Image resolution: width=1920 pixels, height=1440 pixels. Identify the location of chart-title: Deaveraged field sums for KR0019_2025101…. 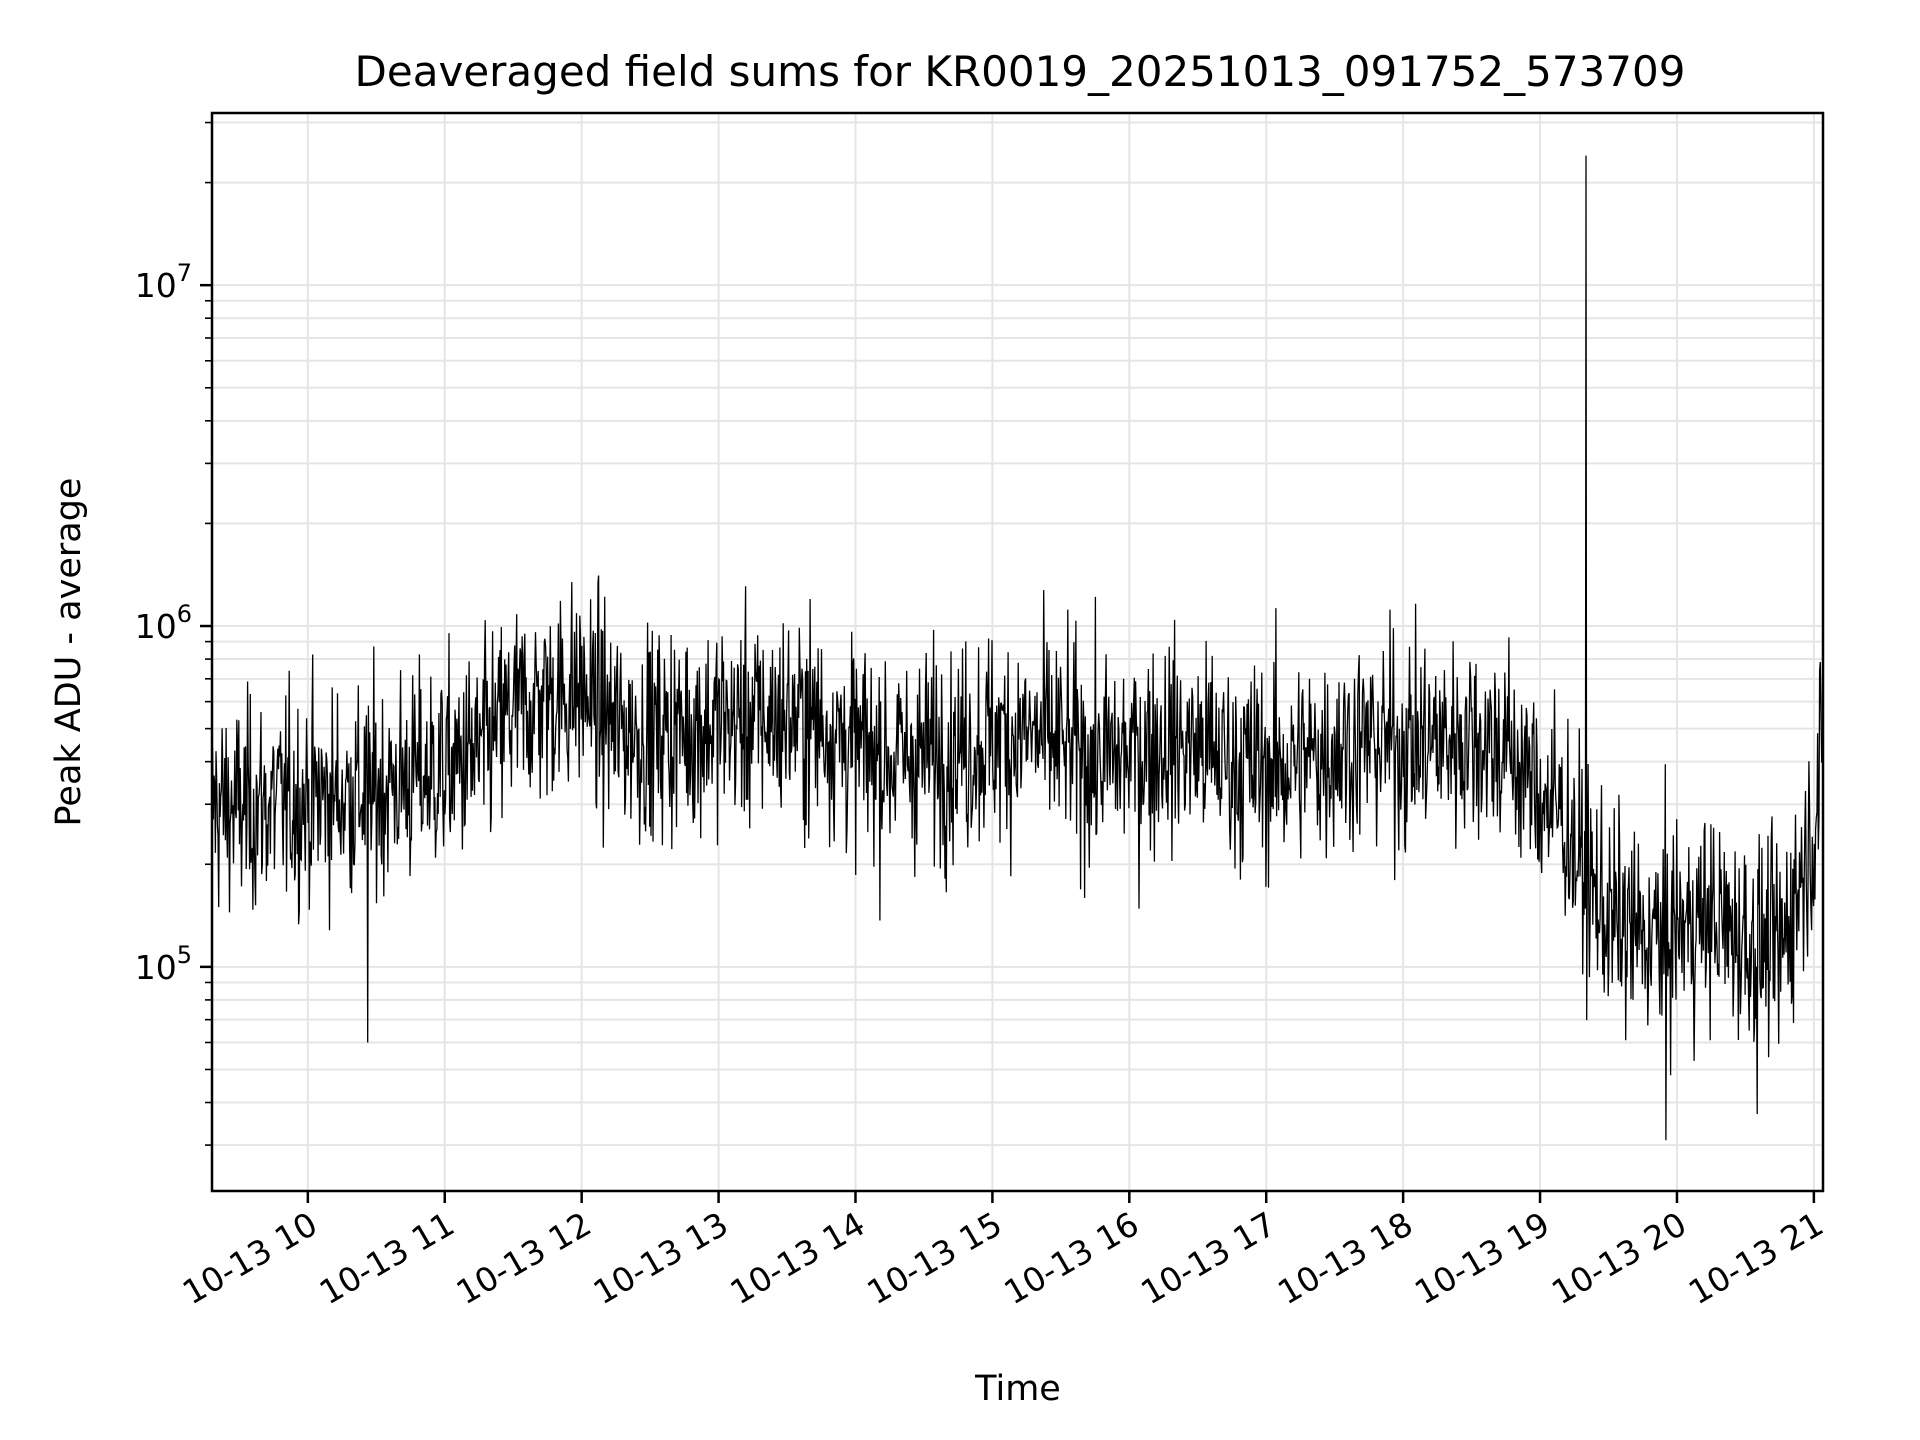
(1020, 71).